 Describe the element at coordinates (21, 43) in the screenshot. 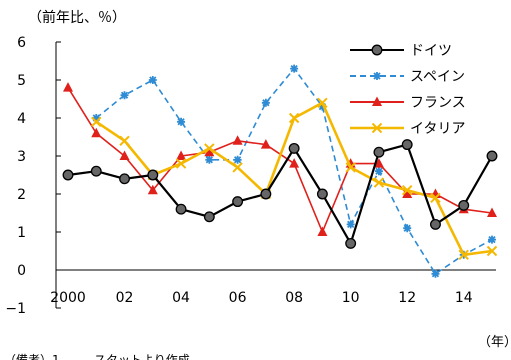

I see `y-tick-label: 6` at that location.